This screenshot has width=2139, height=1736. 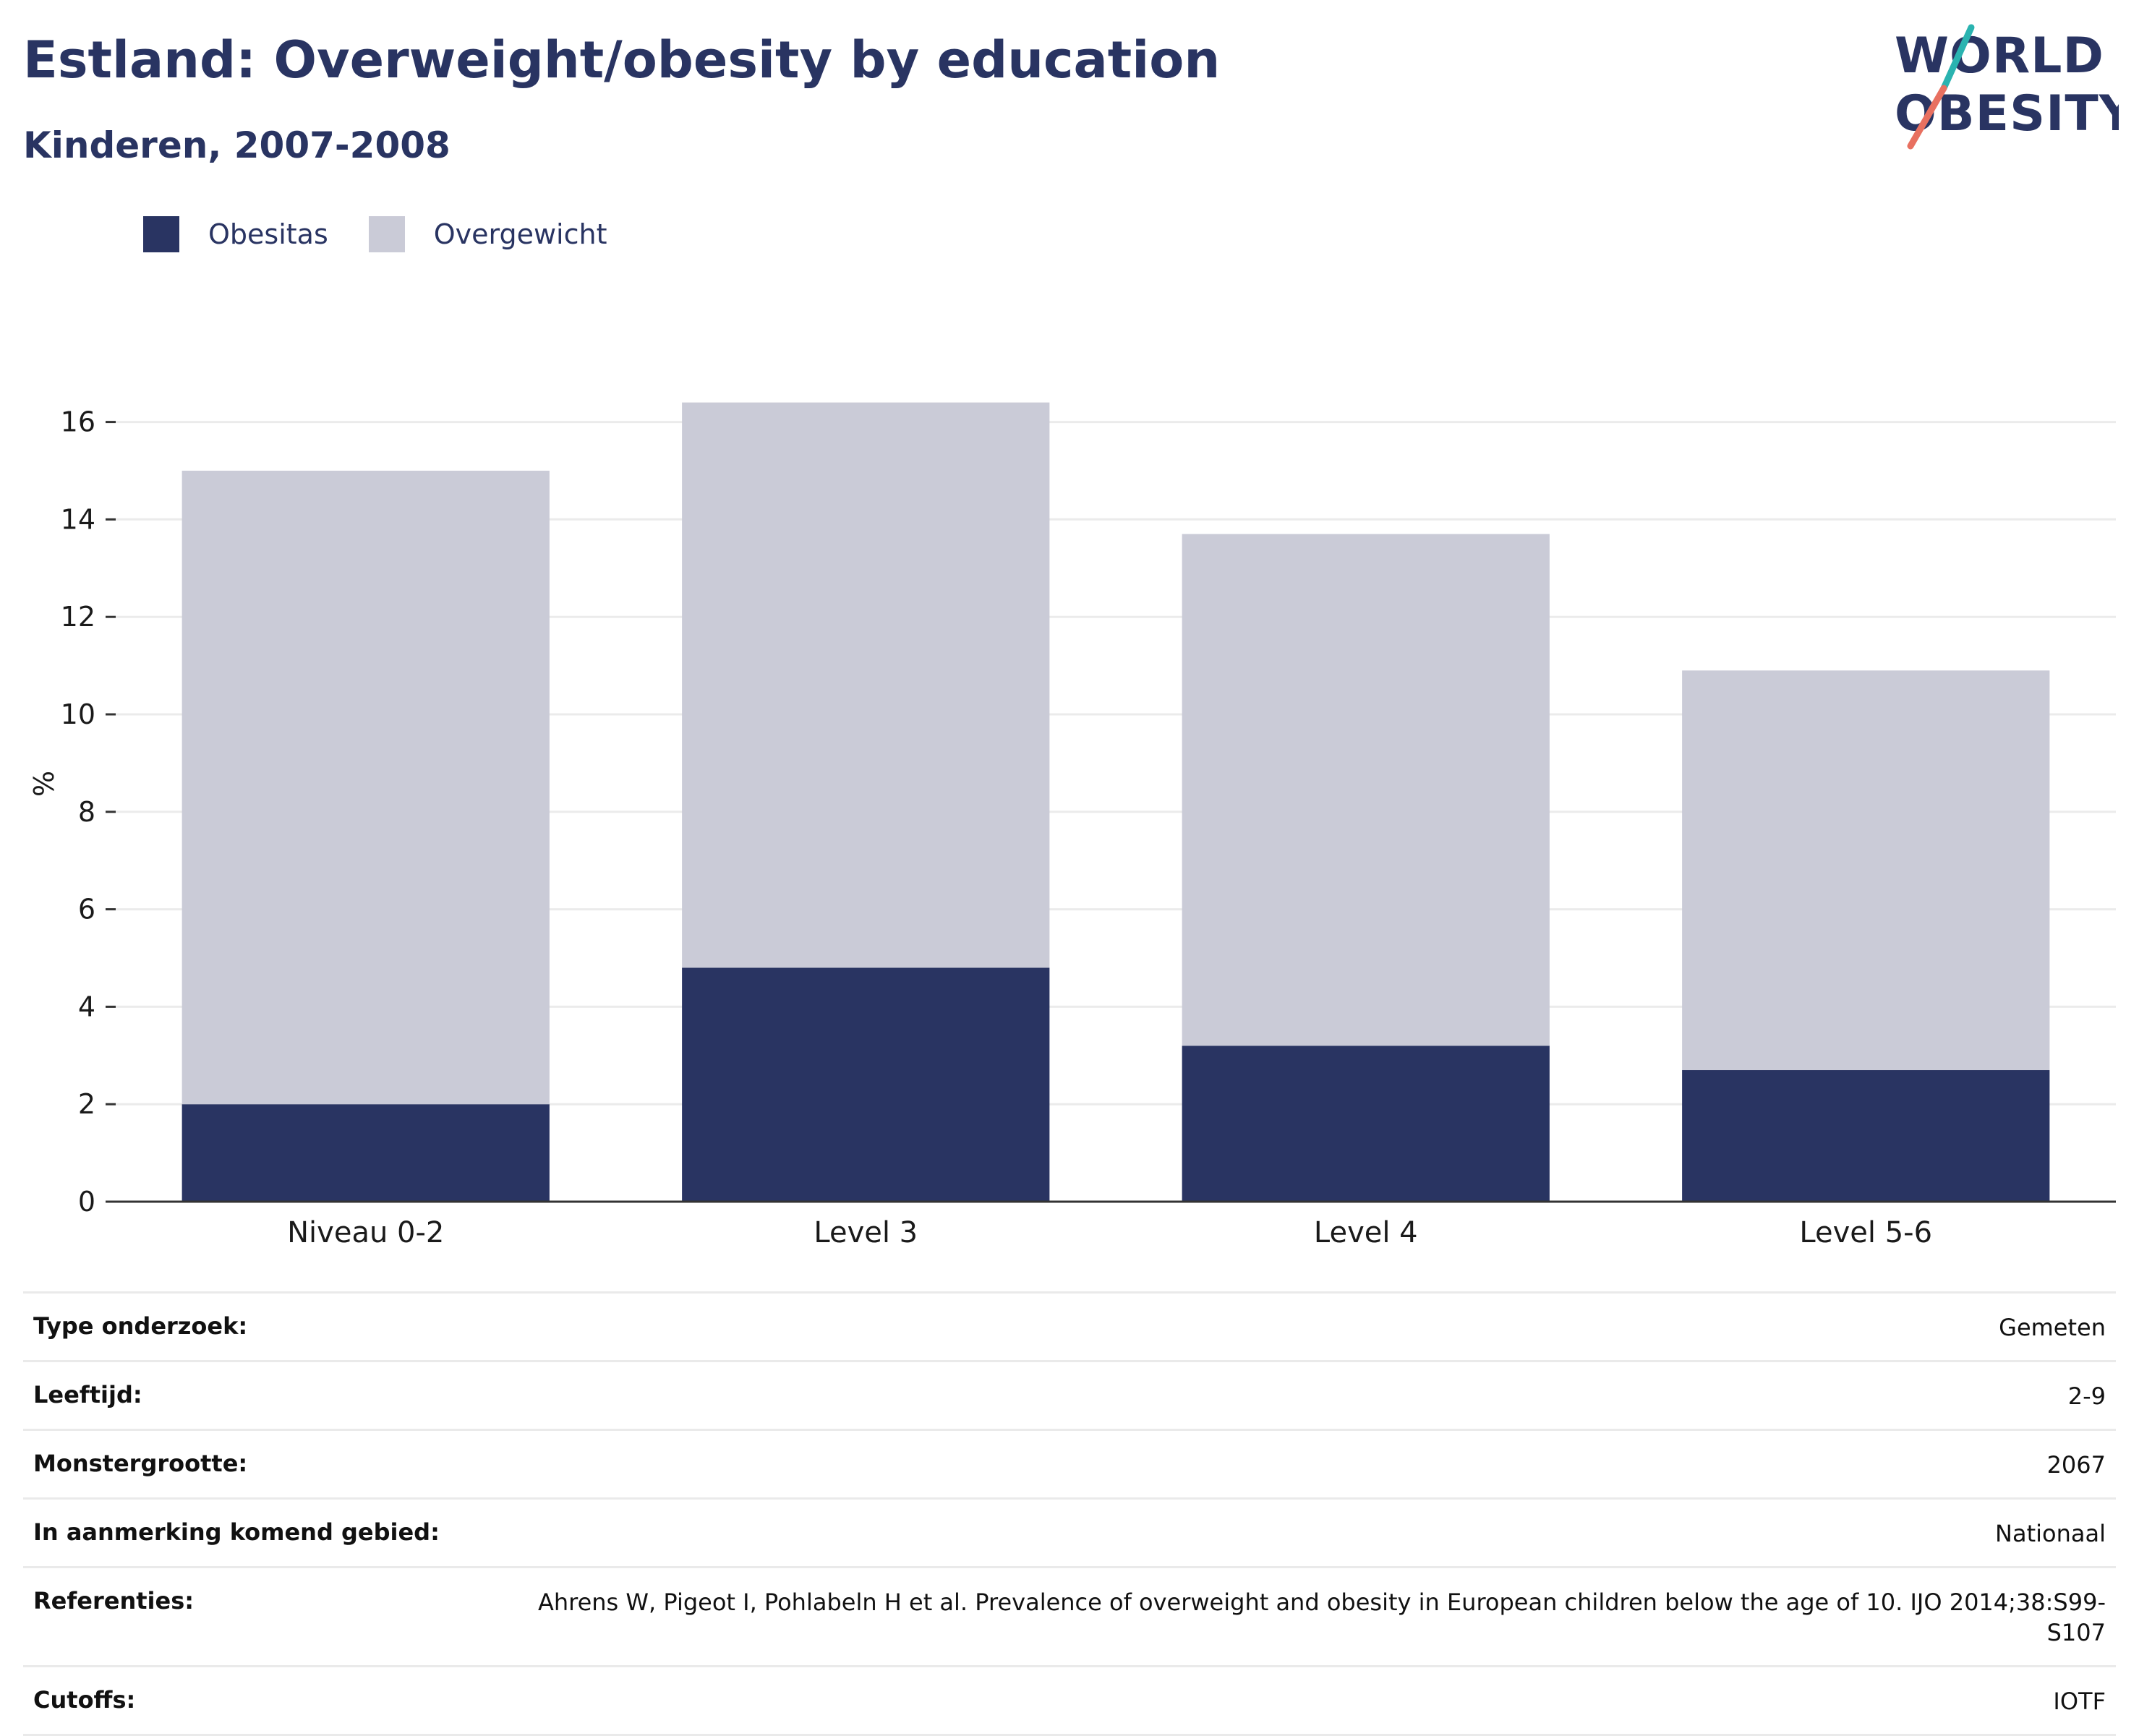 I want to click on logo-slash-coral-icon, so click(x=1927, y=117).